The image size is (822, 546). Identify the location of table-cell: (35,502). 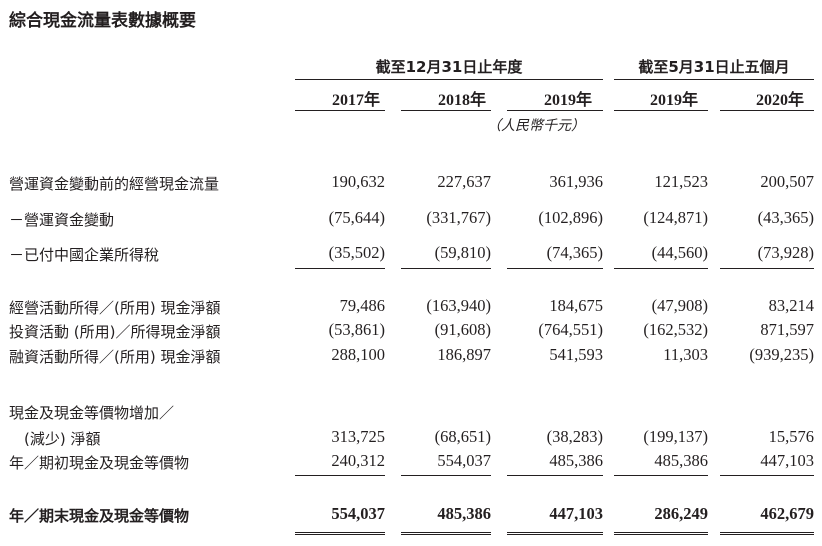
(356, 252).